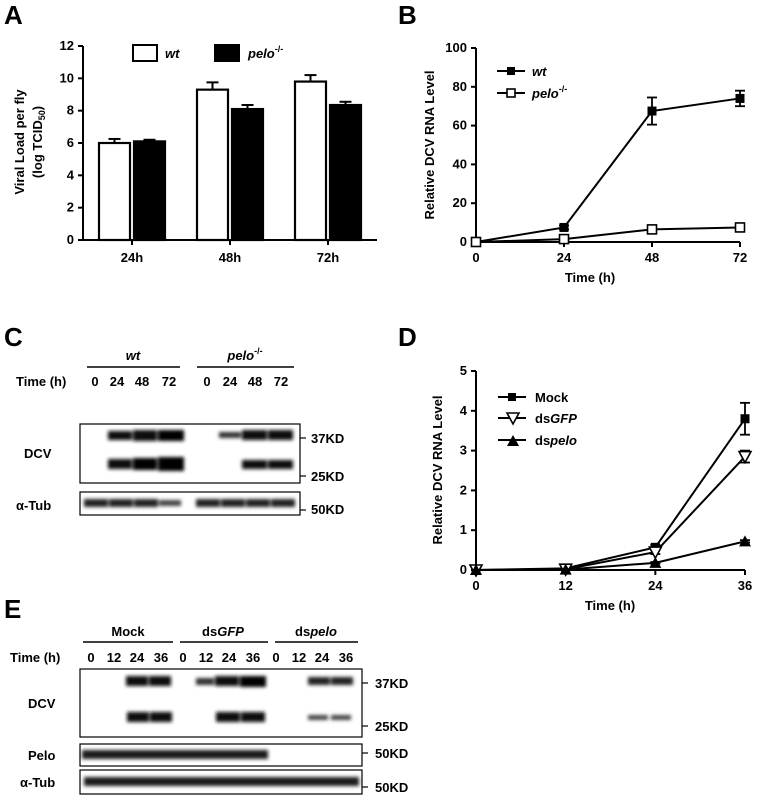 The width and height of the screenshot is (779, 800). What do you see at coordinates (610, 555) in the screenshot?
I see `chart-d-line-dspelo` at bounding box center [610, 555].